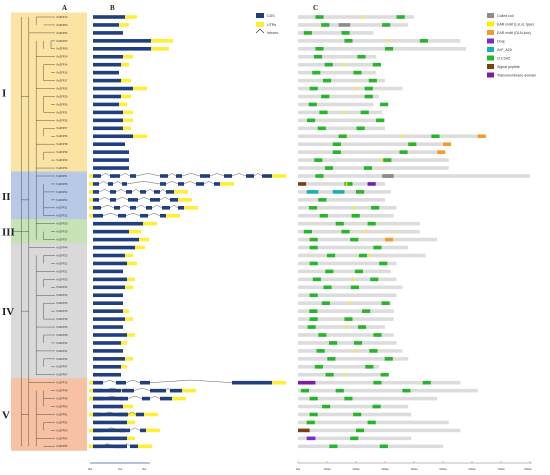  What do you see at coordinates (62, 216) in the screenshot?
I see `gene-label: VviZFP12` at bounding box center [62, 216].